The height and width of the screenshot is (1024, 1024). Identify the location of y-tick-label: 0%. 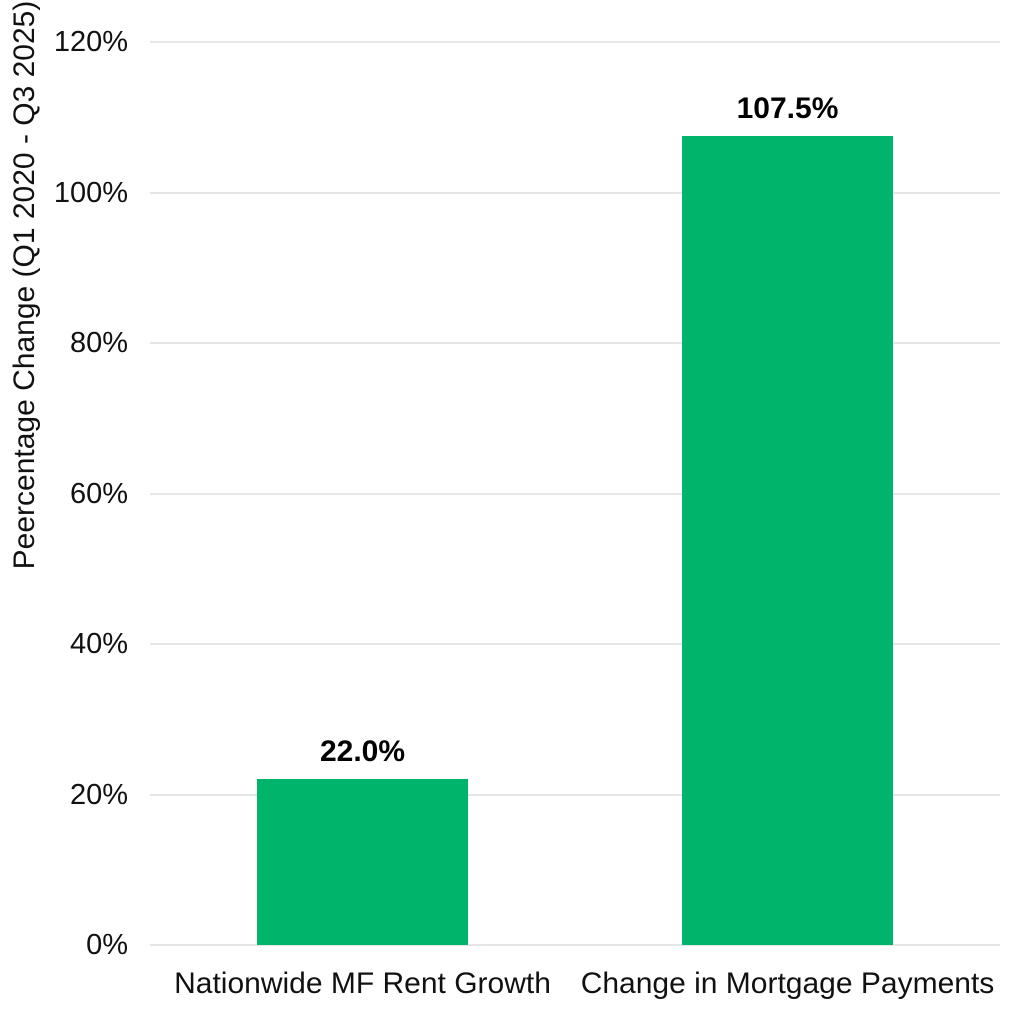
(107, 945).